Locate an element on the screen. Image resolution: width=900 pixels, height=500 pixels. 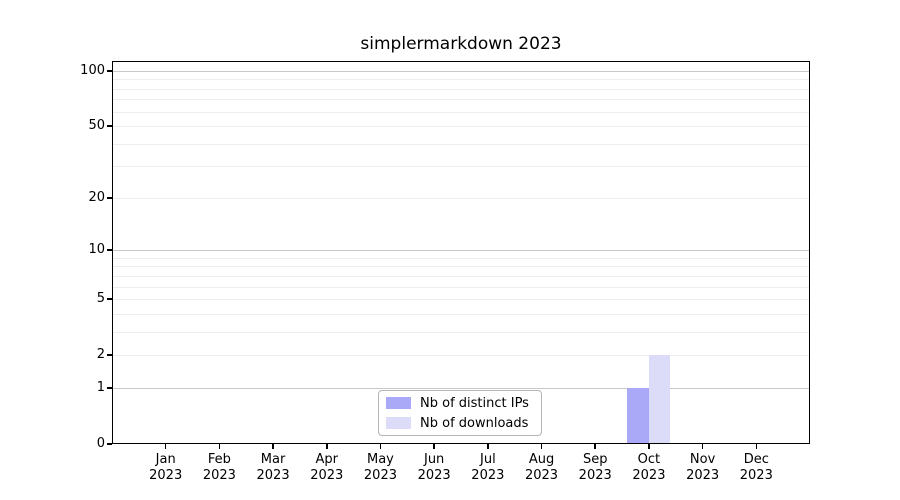
y-tick-label: 100 is located at coordinates (92, 70).